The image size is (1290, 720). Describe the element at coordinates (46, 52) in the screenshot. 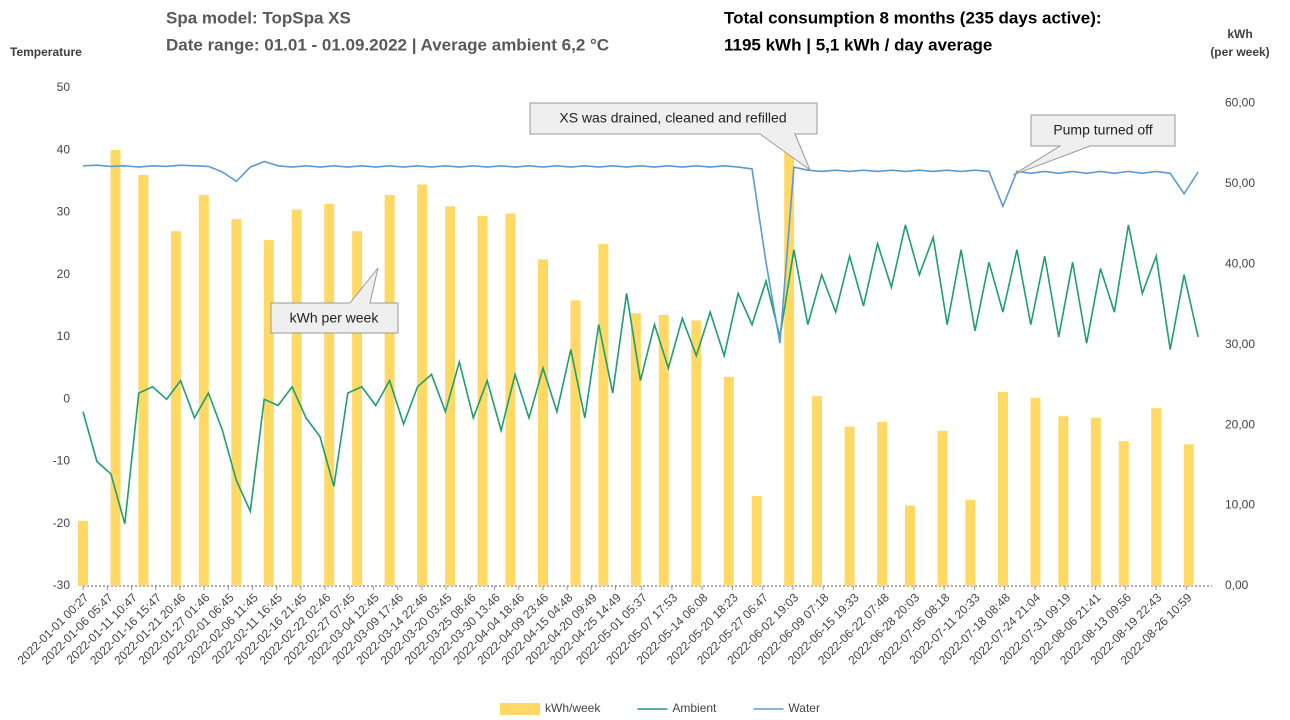

I see `y-axis-title: Temperature` at that location.